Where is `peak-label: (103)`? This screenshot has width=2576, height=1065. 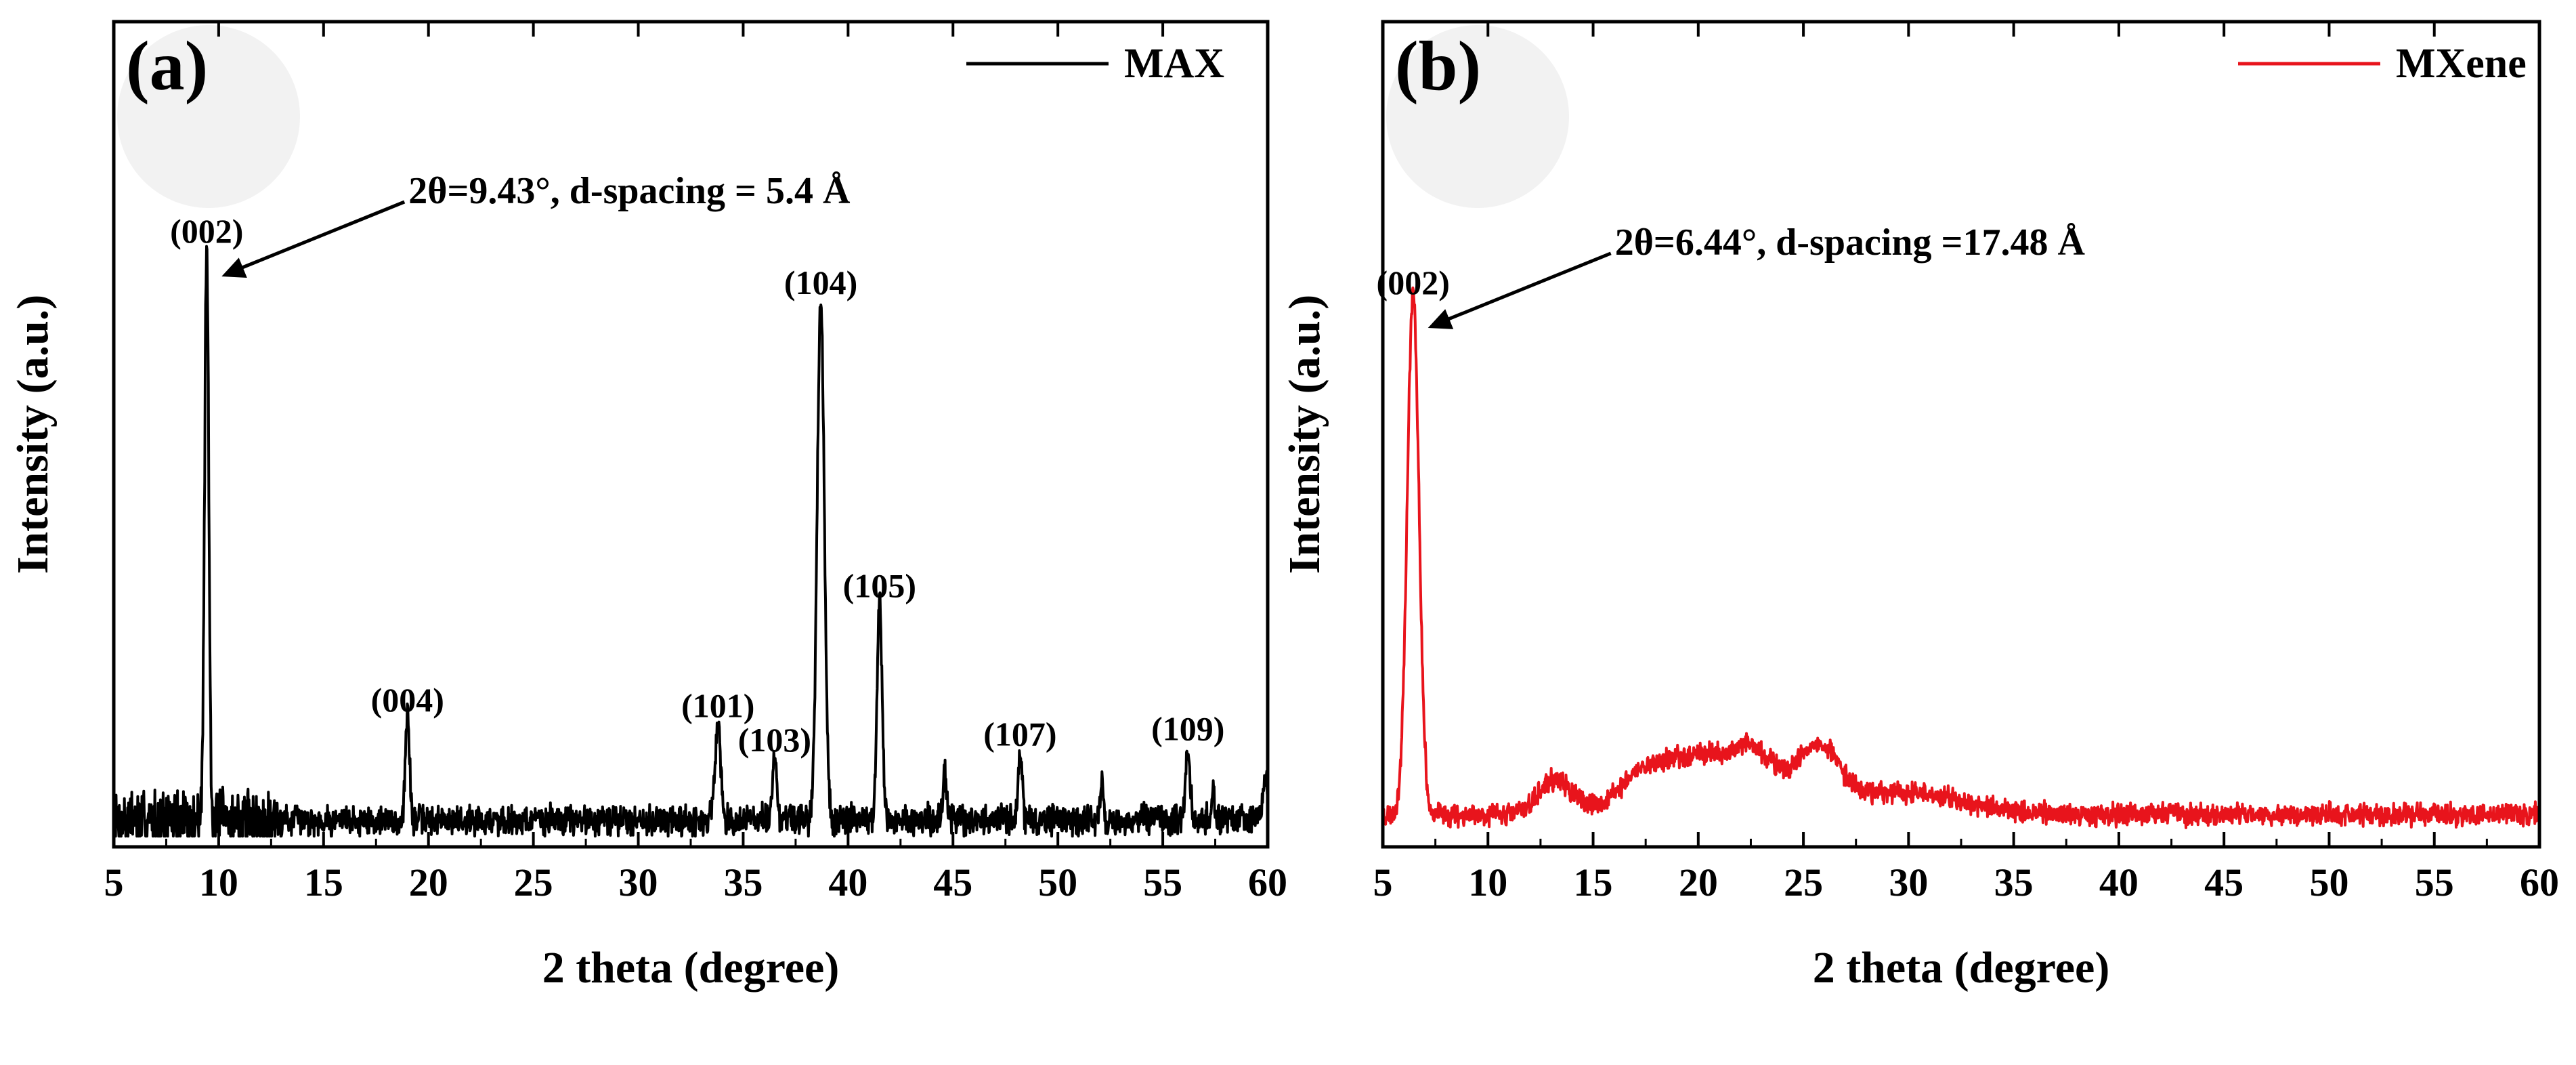
peak-label: (103) is located at coordinates (774, 740).